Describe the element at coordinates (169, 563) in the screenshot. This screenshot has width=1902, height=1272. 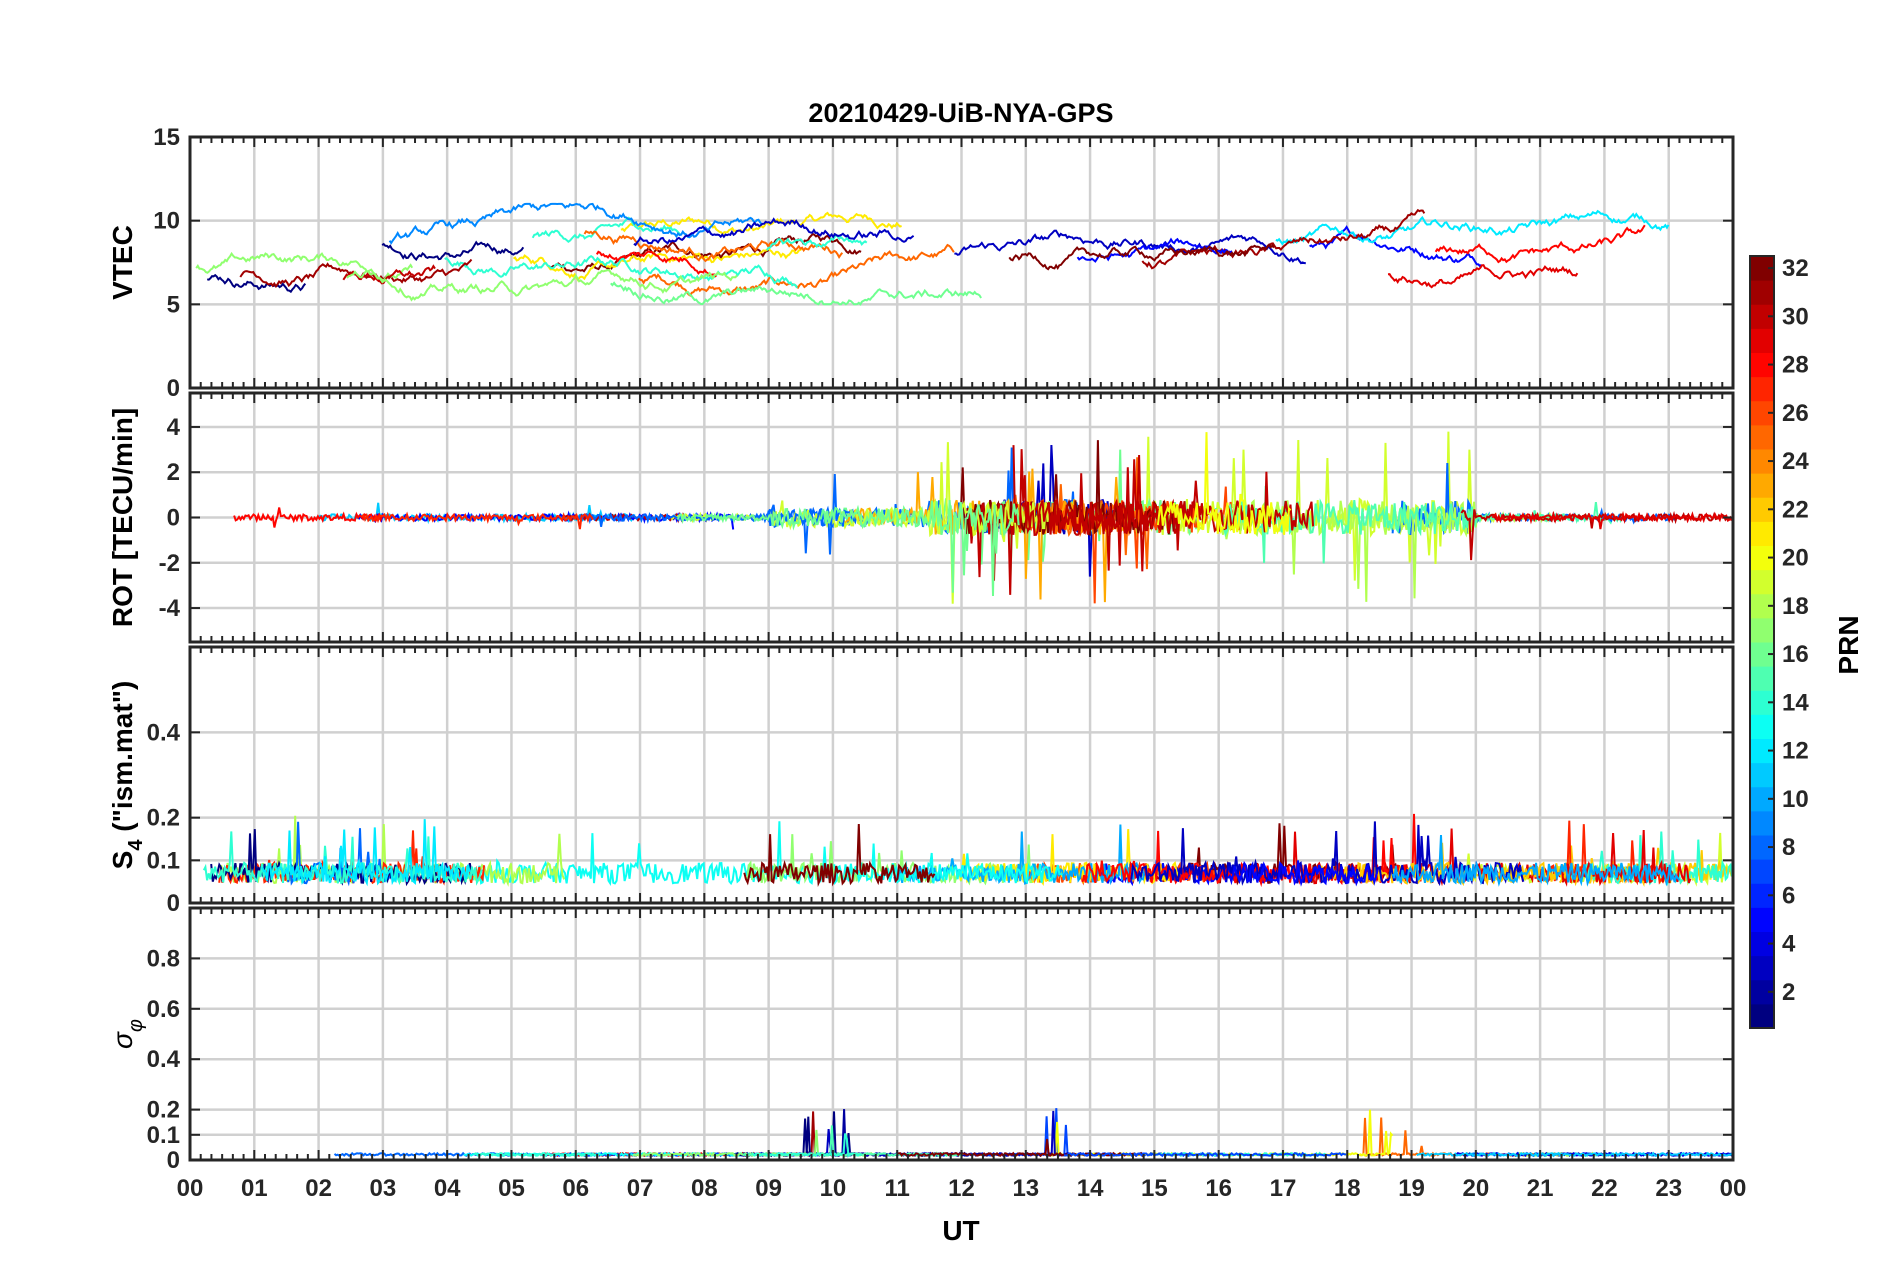
I see `y-tick-label: -2` at that location.